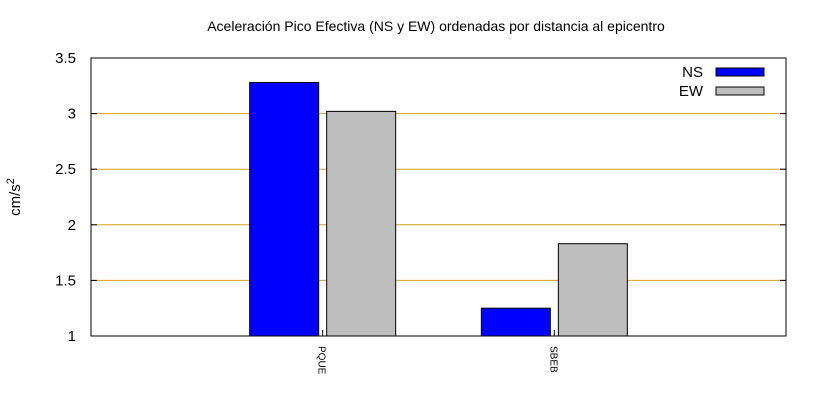 Image resolution: width=820 pixels, height=400 pixels. I want to click on y-tick-label: 1, so click(72, 336).